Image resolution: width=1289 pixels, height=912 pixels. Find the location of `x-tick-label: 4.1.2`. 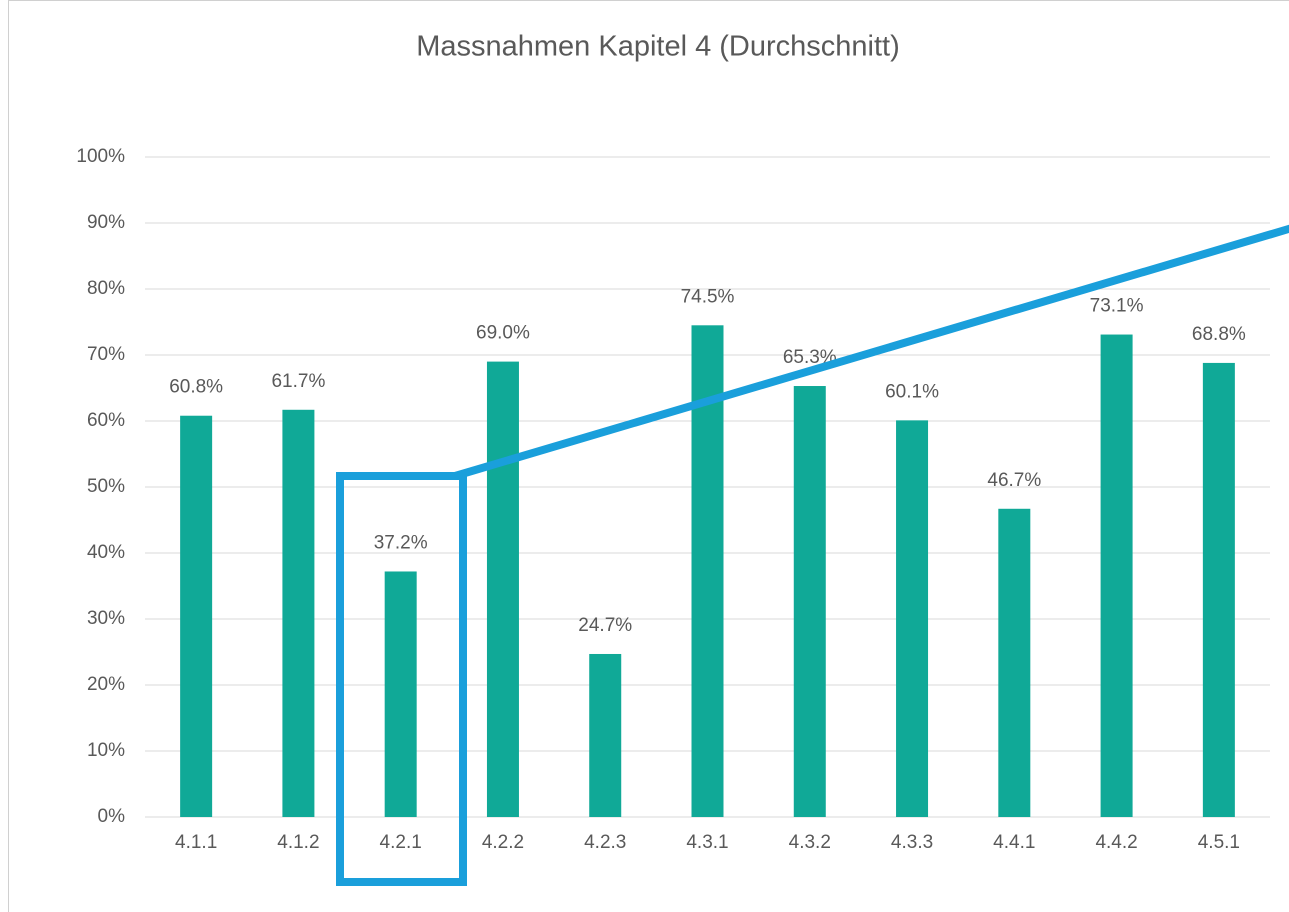

x-tick-label: 4.1.2 is located at coordinates (298, 842).